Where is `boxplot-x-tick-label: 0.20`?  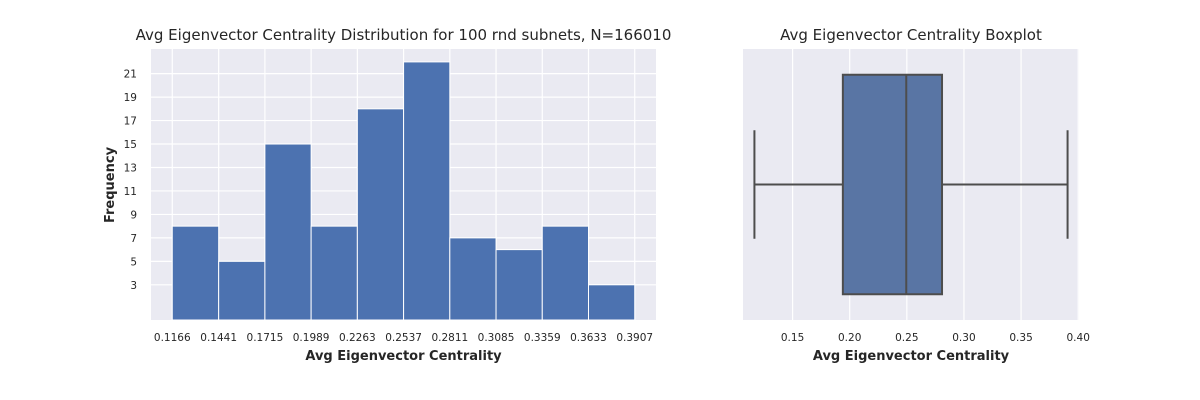 boxplot-x-tick-label: 0.20 is located at coordinates (849, 338).